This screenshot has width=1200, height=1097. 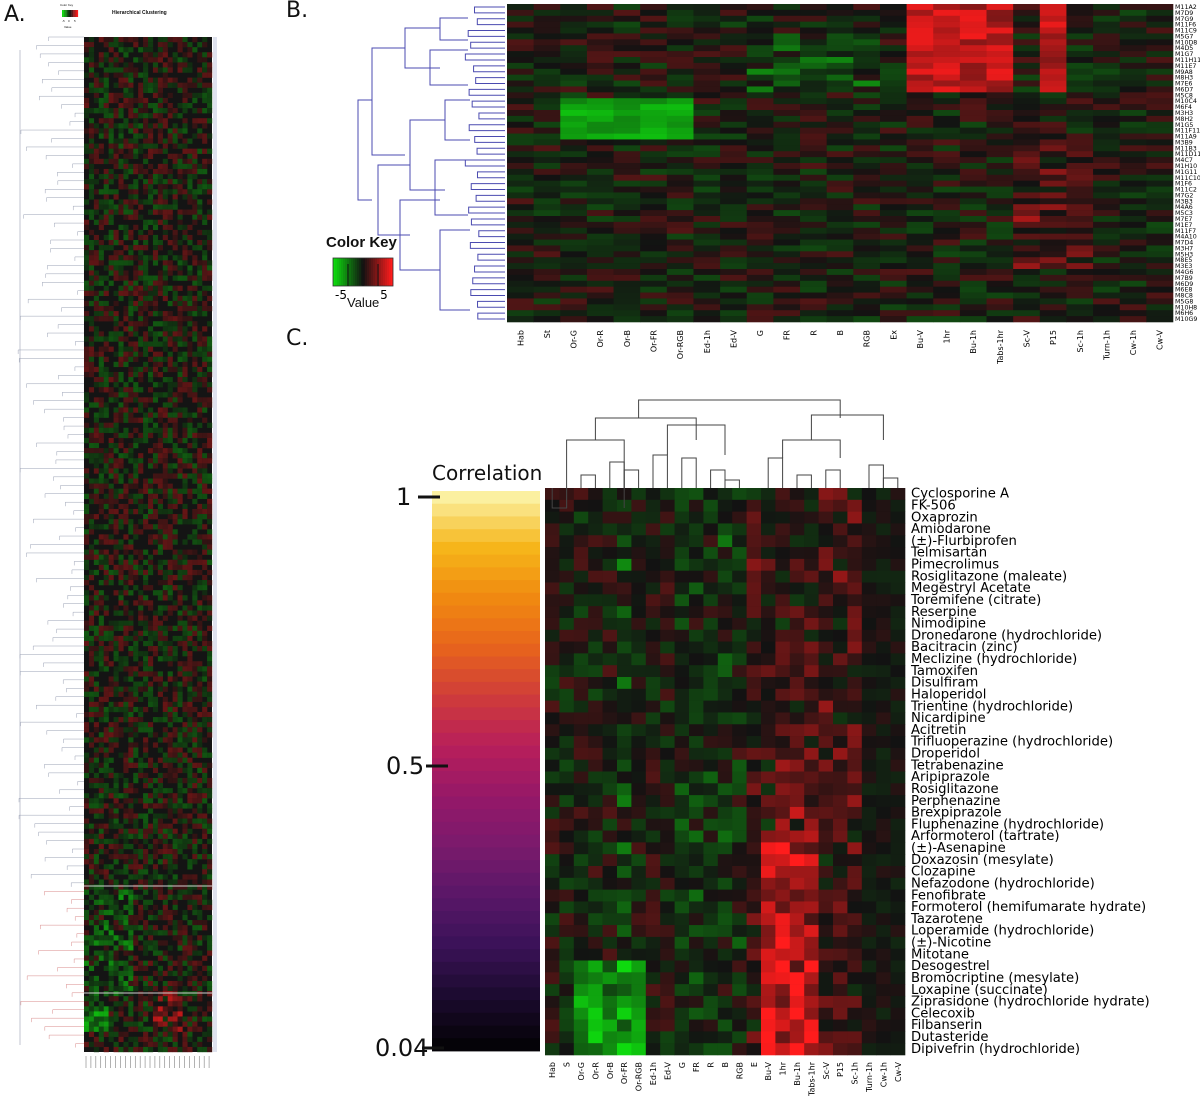 What do you see at coordinates (1186, 148) in the screenshot?
I see `panel-b-row-label: M11B3` at bounding box center [1186, 148].